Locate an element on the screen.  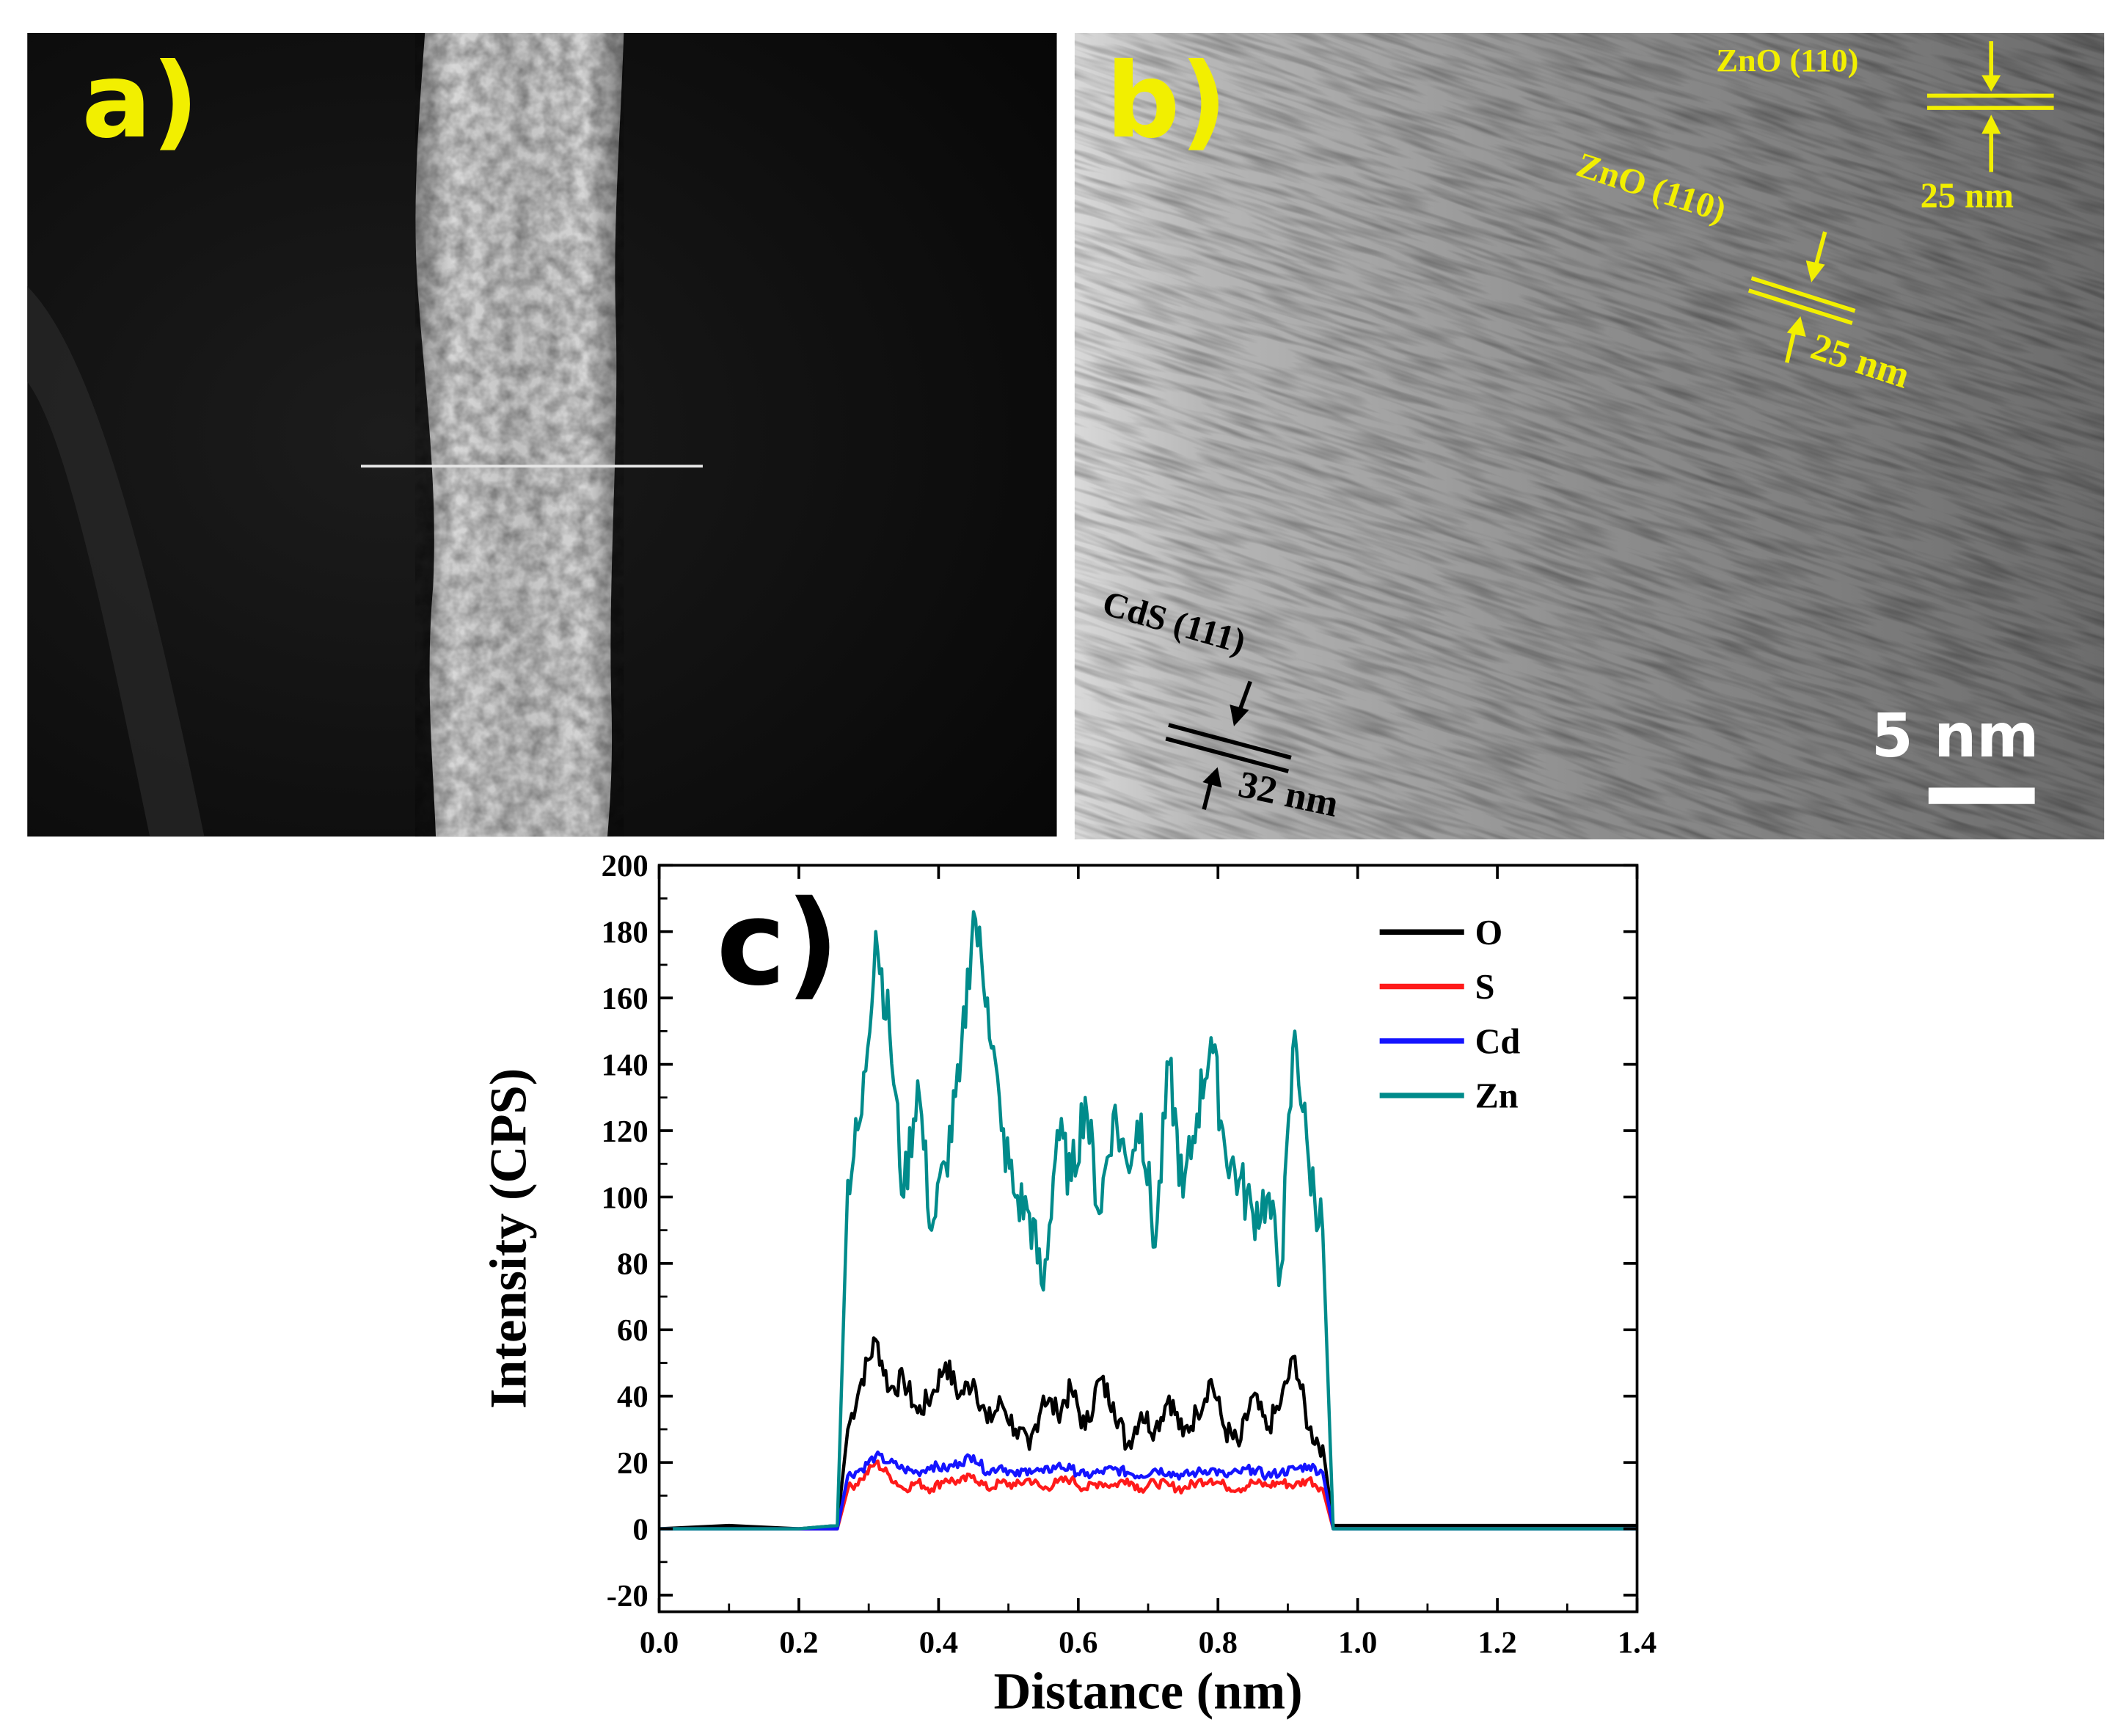
zno-110-label-top: ZnO (110) is located at coordinates (1787, 60).